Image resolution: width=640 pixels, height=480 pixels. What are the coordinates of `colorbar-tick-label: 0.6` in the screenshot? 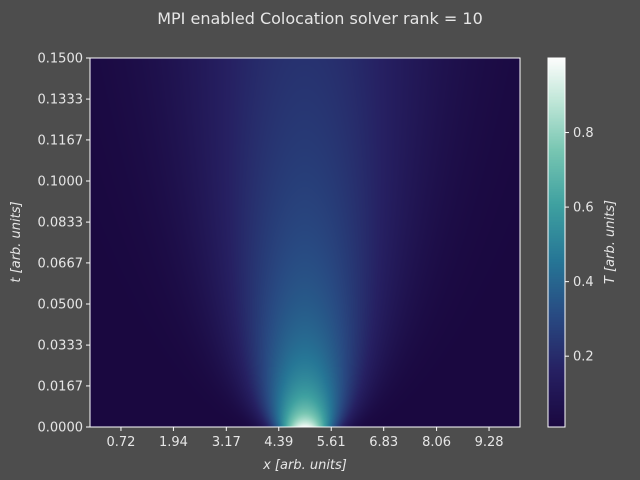 It's located at (583, 208).